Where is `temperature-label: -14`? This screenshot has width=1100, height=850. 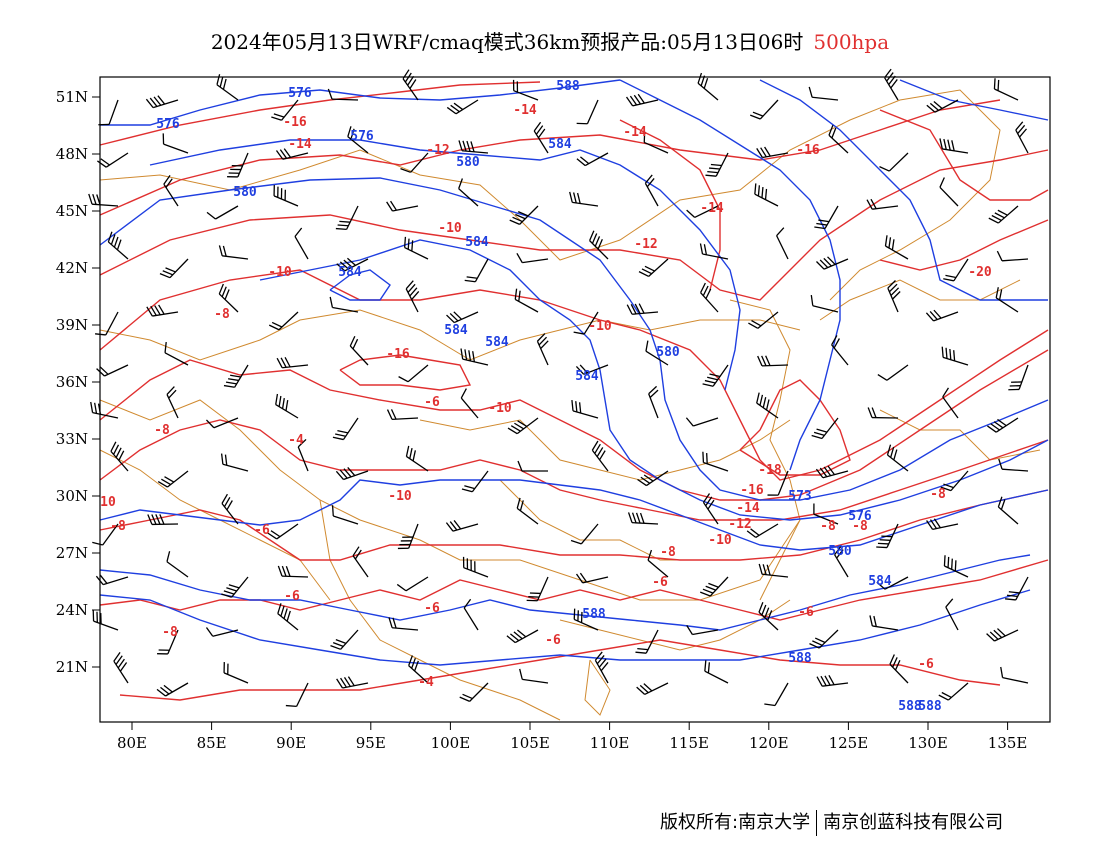 temperature-label: -14 is located at coordinates (300, 144).